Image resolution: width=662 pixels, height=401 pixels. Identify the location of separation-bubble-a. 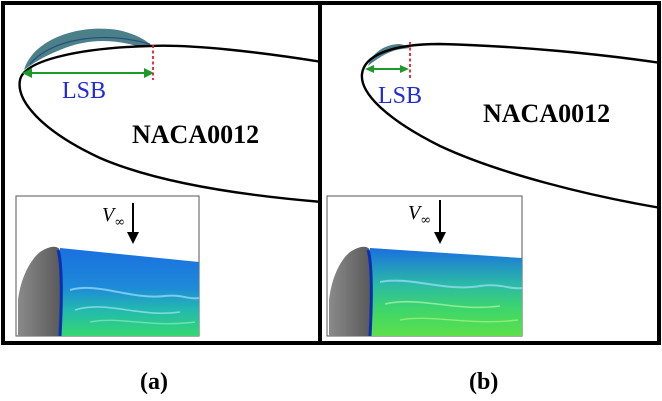
(88, 49).